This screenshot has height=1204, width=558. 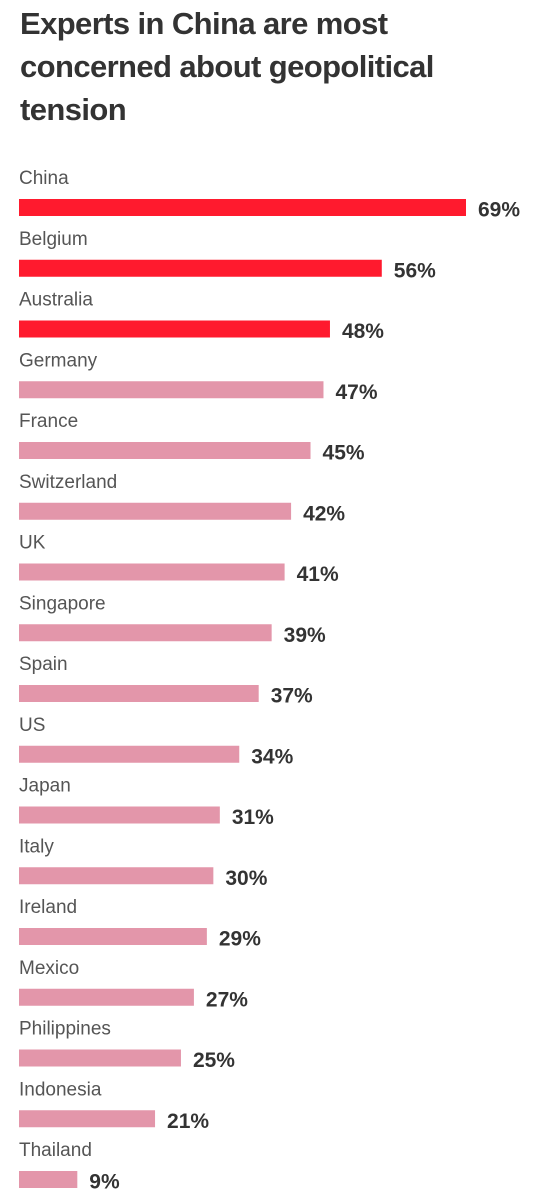 What do you see at coordinates (36, 846) in the screenshot?
I see `category-label-italy: Italy` at bounding box center [36, 846].